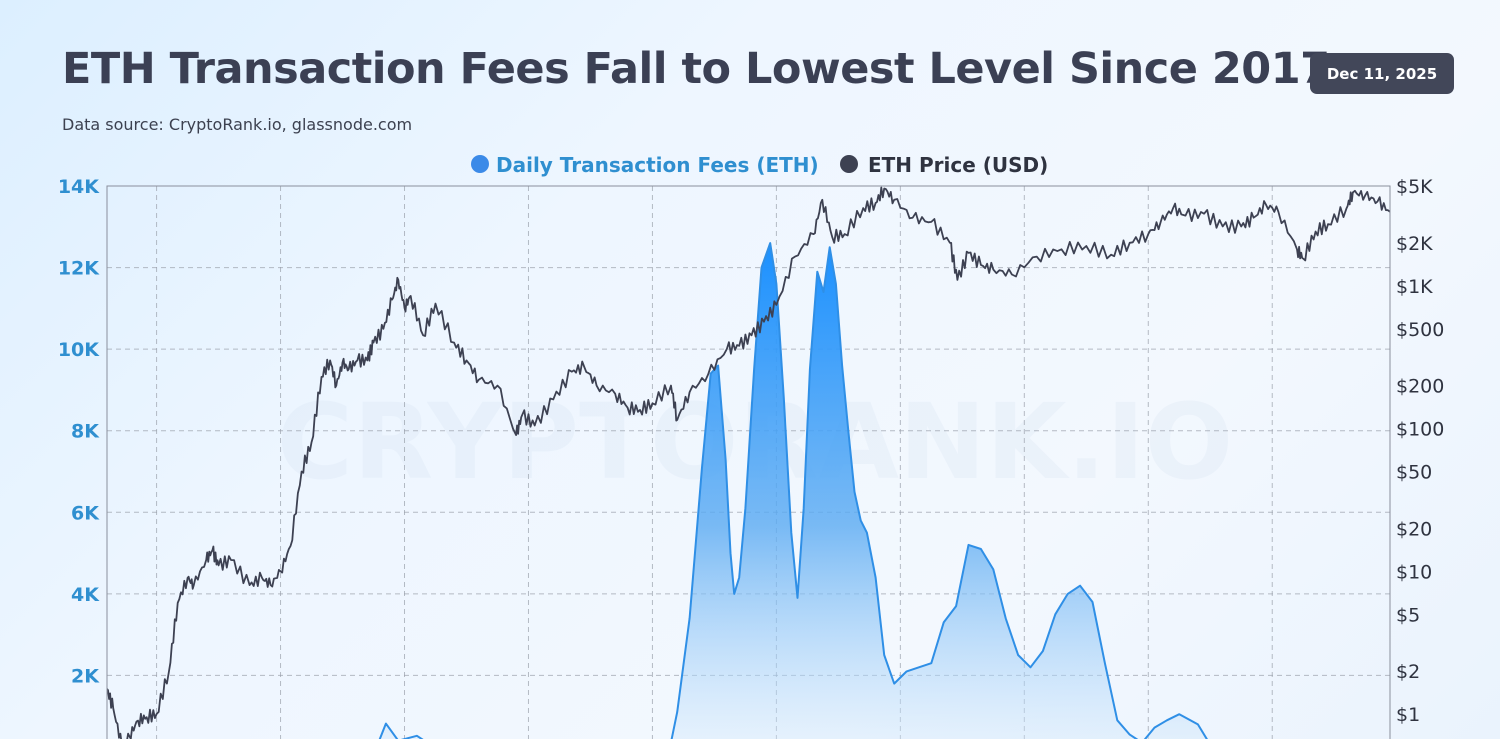  Describe the element at coordinates (1414, 572) in the screenshot. I see `right-axis-tick-label: $10` at that location.